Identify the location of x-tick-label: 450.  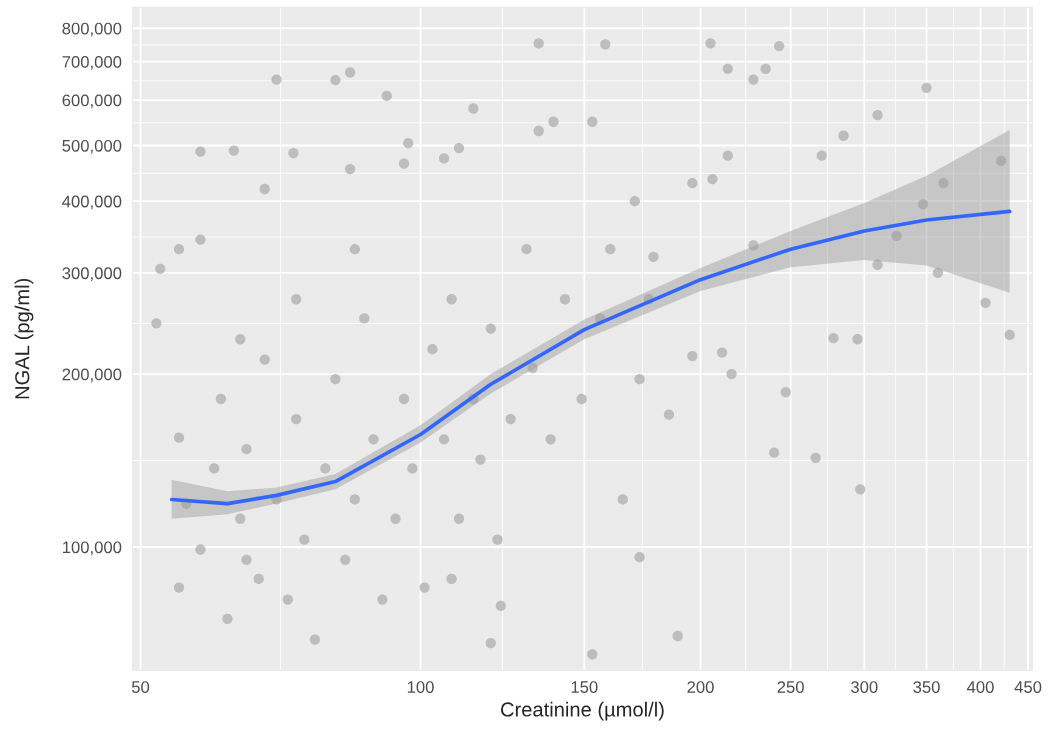
(1028, 687).